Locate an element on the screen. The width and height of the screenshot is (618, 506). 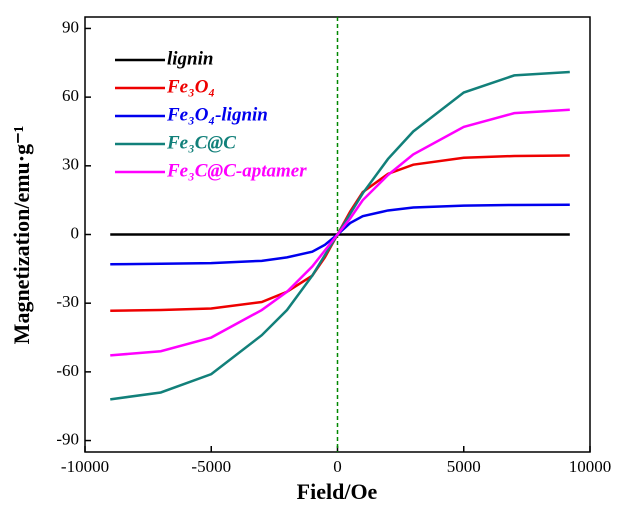
x-tick-label: -10000 is located at coordinates (85, 466).